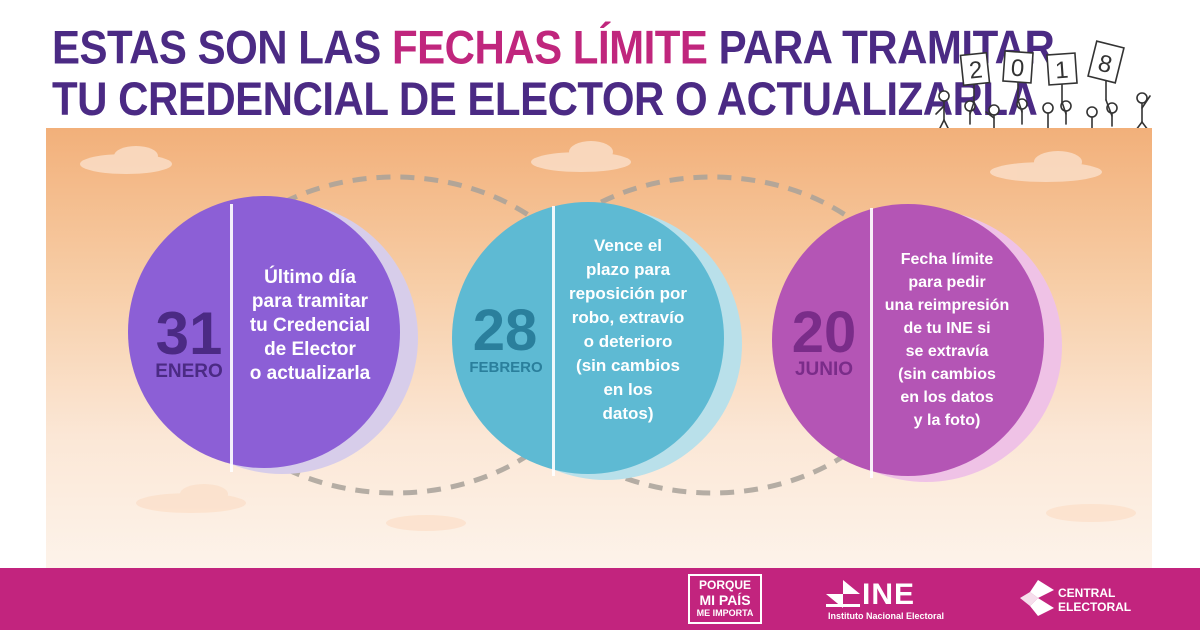  What do you see at coordinates (886, 616) in the screenshot?
I see `ine-subtitle: Instituto Nacional Electoral` at bounding box center [886, 616].